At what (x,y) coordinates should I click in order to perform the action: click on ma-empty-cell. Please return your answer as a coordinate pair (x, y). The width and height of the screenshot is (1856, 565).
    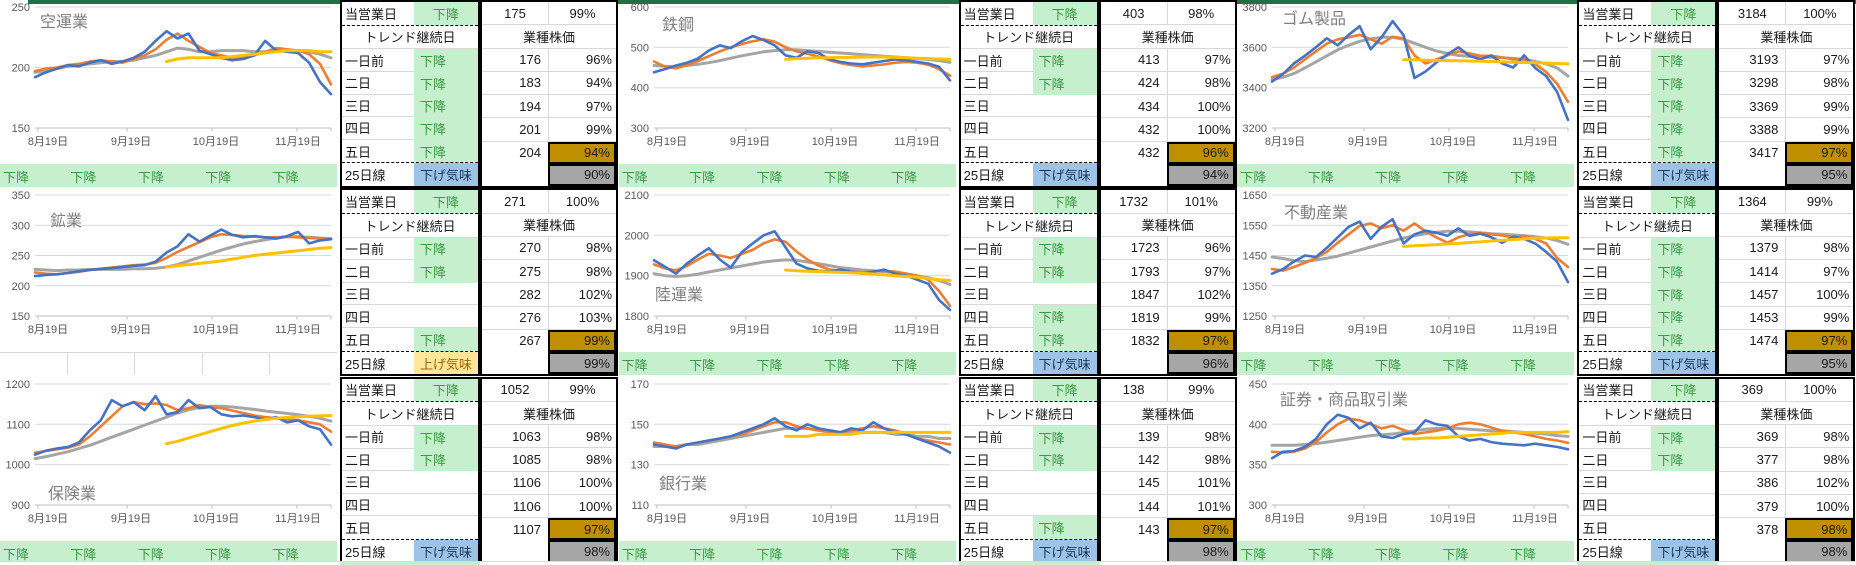
    Looking at the image, I should click on (1134, 175).